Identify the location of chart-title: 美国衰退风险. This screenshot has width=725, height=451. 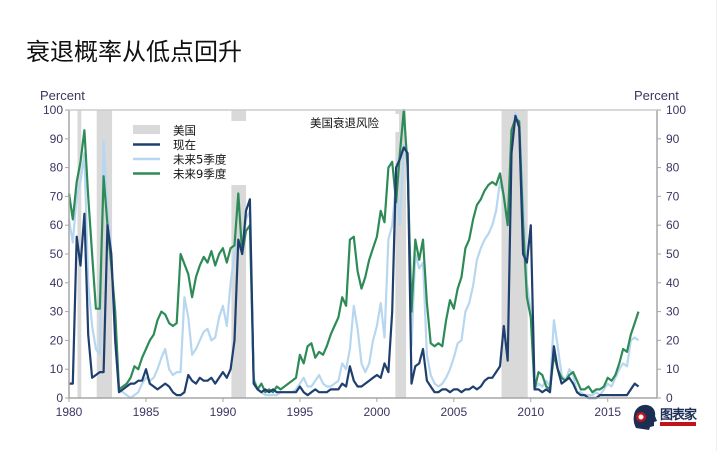
(351, 123).